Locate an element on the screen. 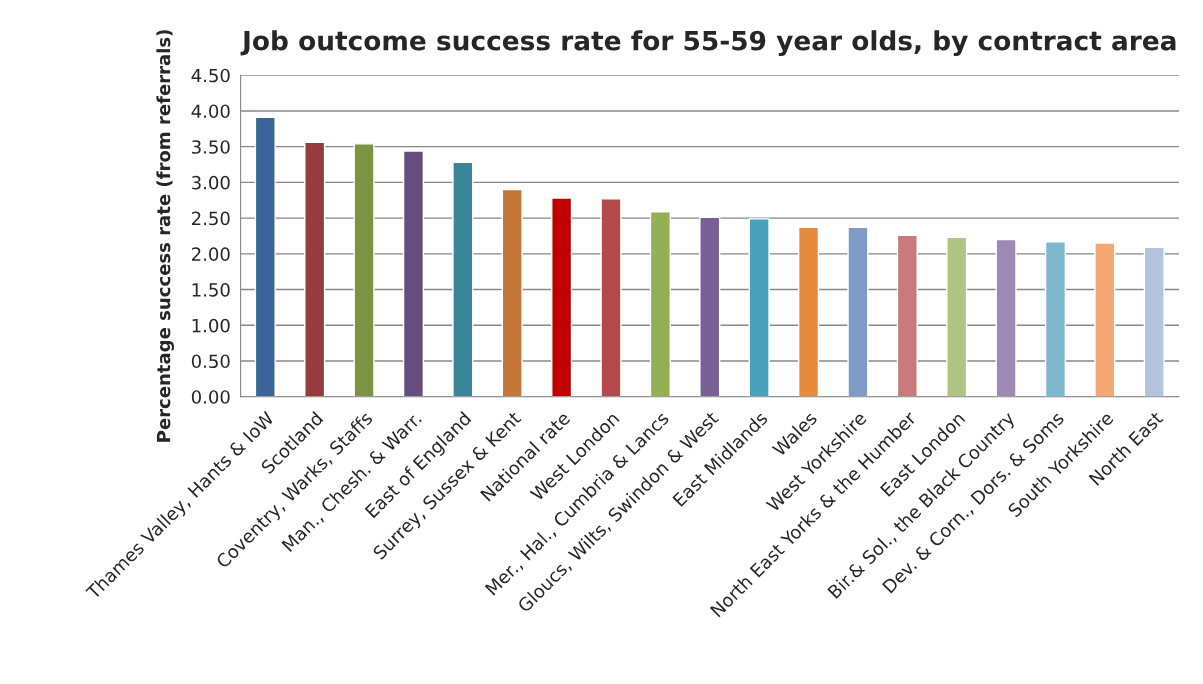  y-tick-label: 0.50 is located at coordinates (210, 361).